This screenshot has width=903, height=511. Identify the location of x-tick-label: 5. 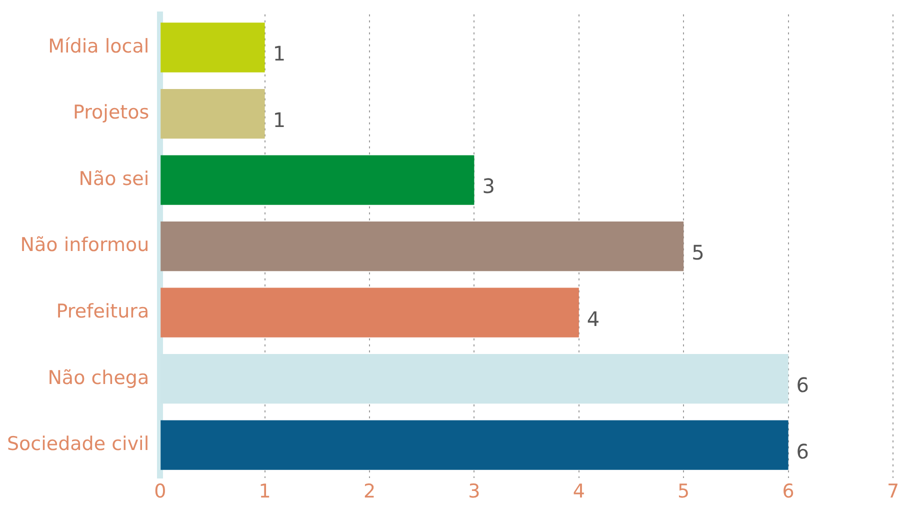
(684, 491).